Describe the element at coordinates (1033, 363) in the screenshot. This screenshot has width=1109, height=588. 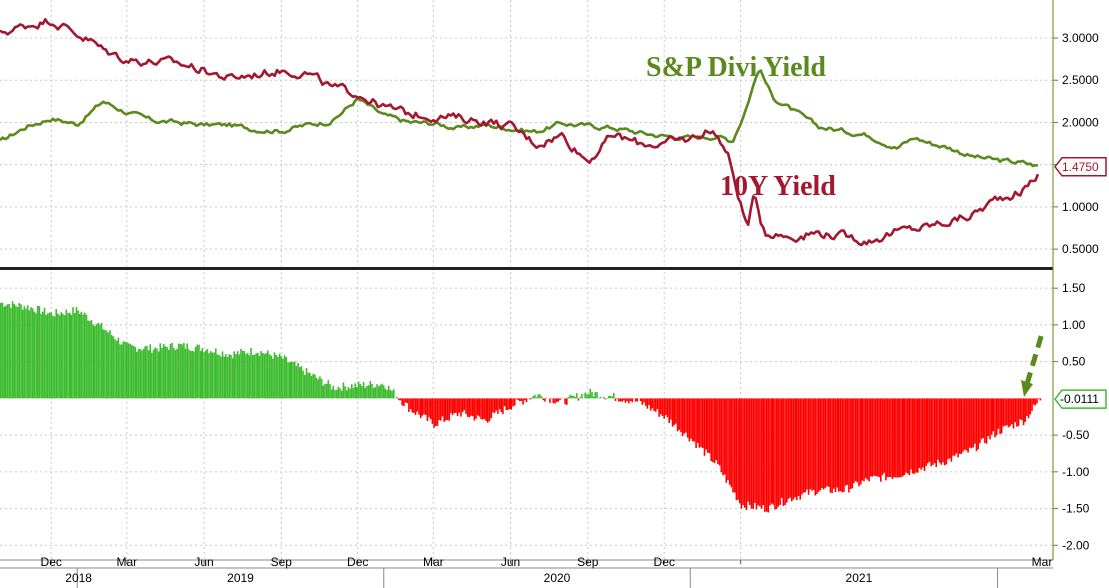
I see `up-arrow-icon` at that location.